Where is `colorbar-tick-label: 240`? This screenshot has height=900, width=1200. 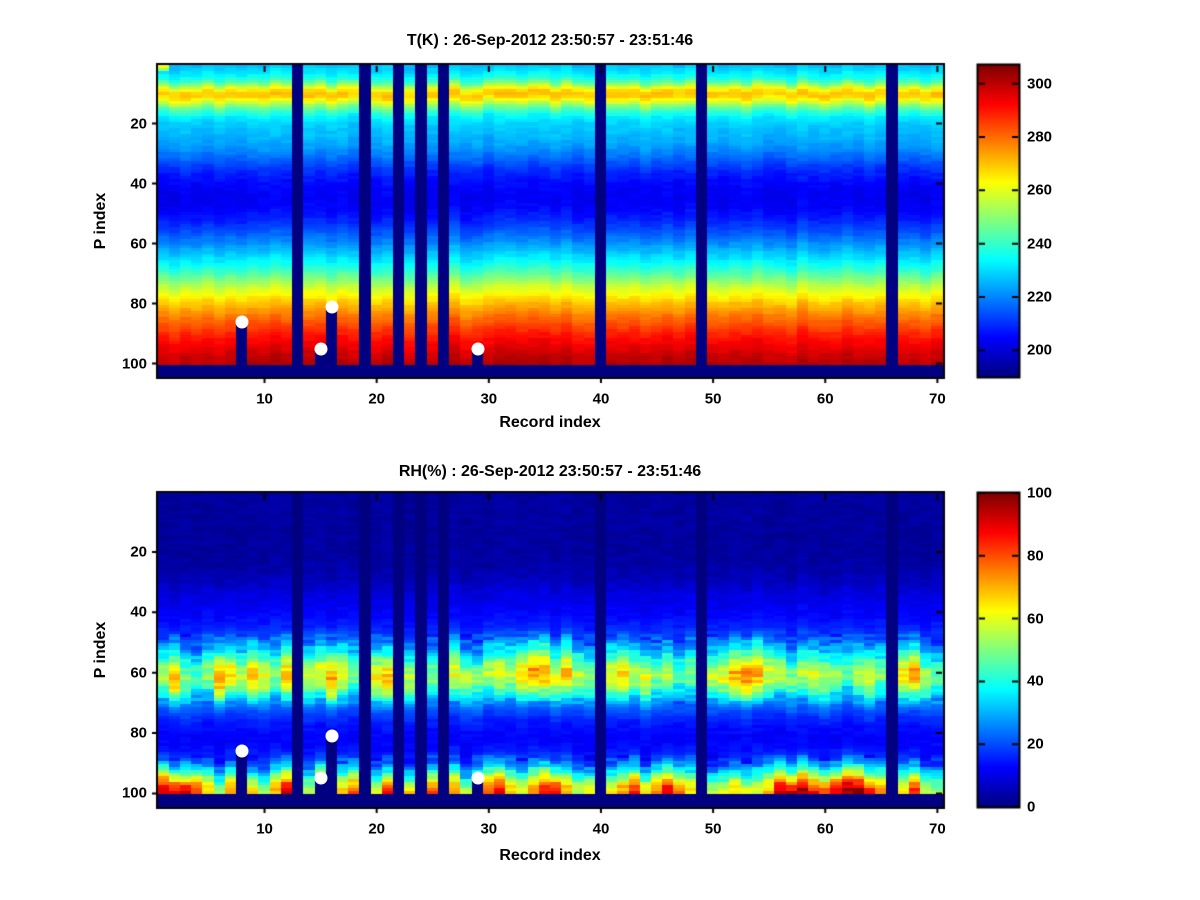
colorbar-tick-label: 240 is located at coordinates (1040, 244).